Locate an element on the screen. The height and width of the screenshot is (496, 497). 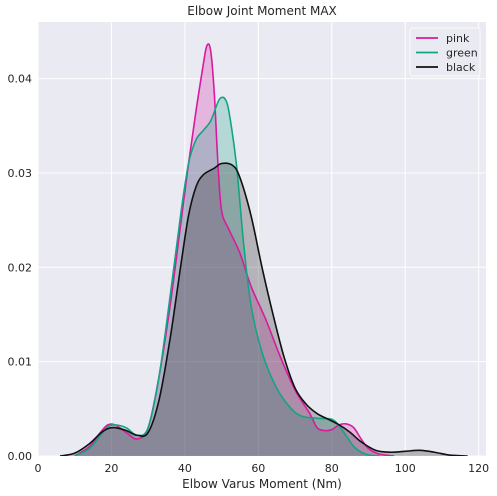
legend-label-green: green is located at coordinates (462, 53).